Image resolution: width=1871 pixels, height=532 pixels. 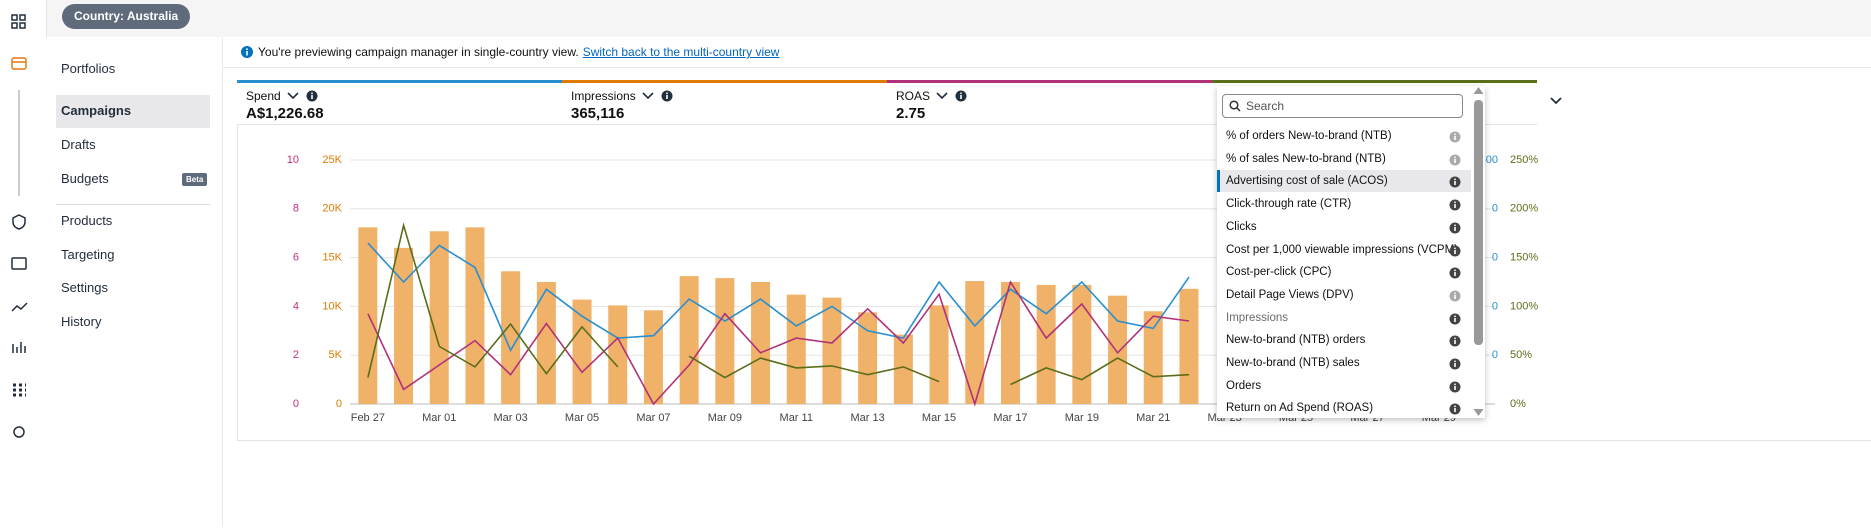 I want to click on banner-link: Switch back to the multi-country view, so click(x=681, y=52).